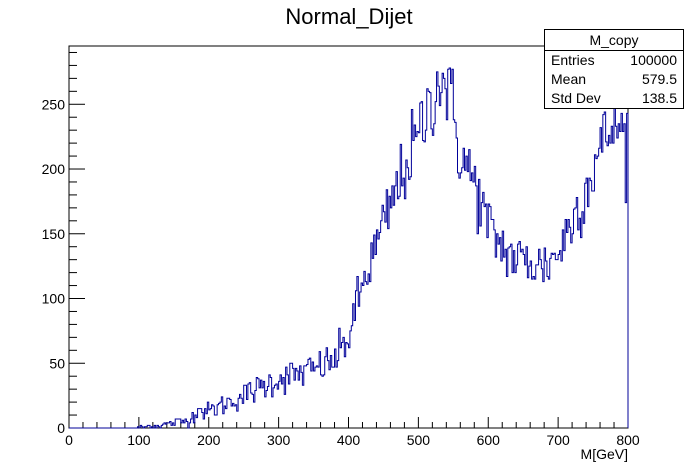  I want to click on y-tick-label: 250, so click(54, 104).